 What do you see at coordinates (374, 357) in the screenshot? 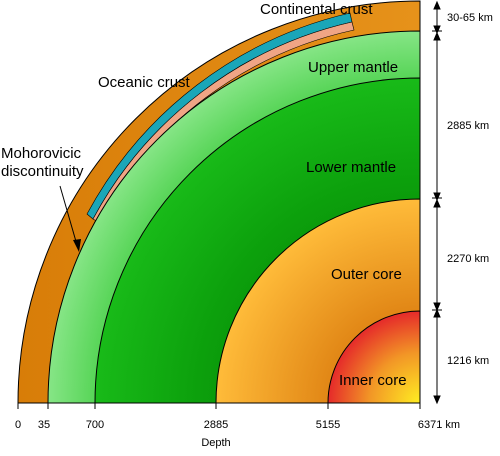
I see `inner-core-layer` at bounding box center [374, 357].